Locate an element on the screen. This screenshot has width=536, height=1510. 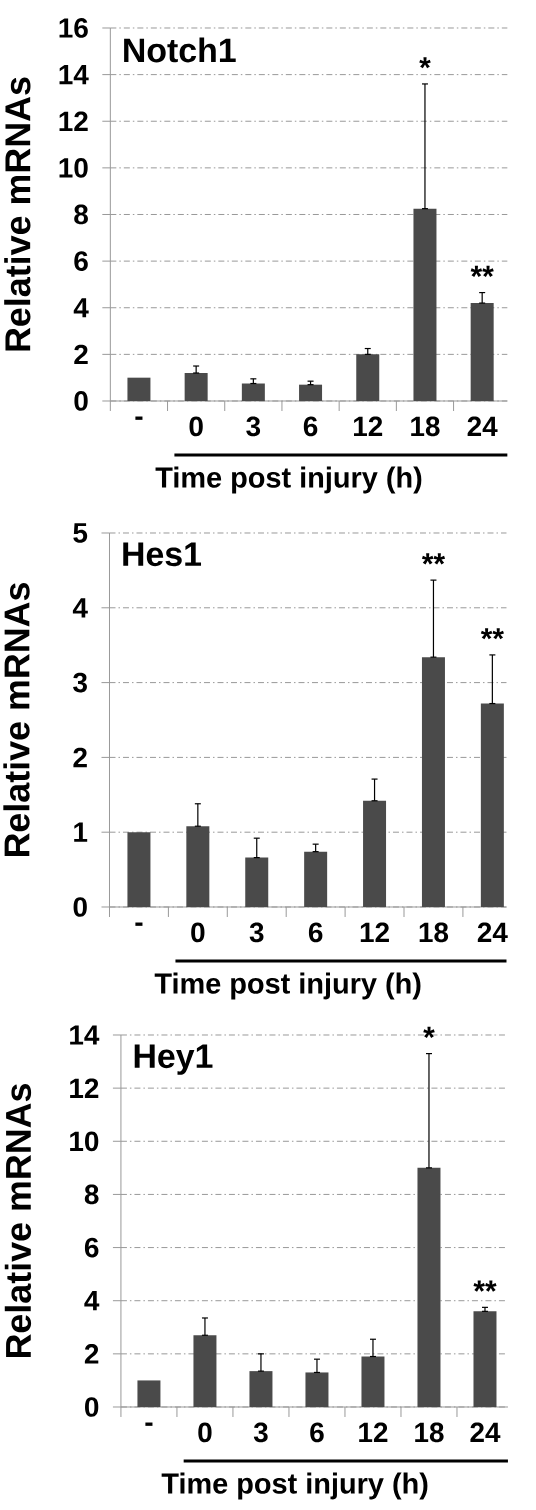
chart-title: Hey1 is located at coordinates (173, 1059).